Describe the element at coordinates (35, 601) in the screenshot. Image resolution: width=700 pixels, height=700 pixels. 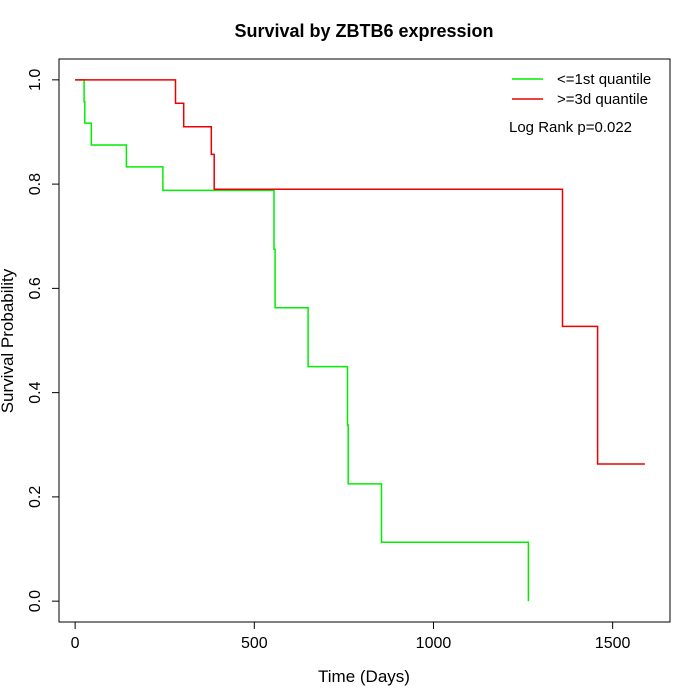
I see `y-tick-label: 0.0` at that location.